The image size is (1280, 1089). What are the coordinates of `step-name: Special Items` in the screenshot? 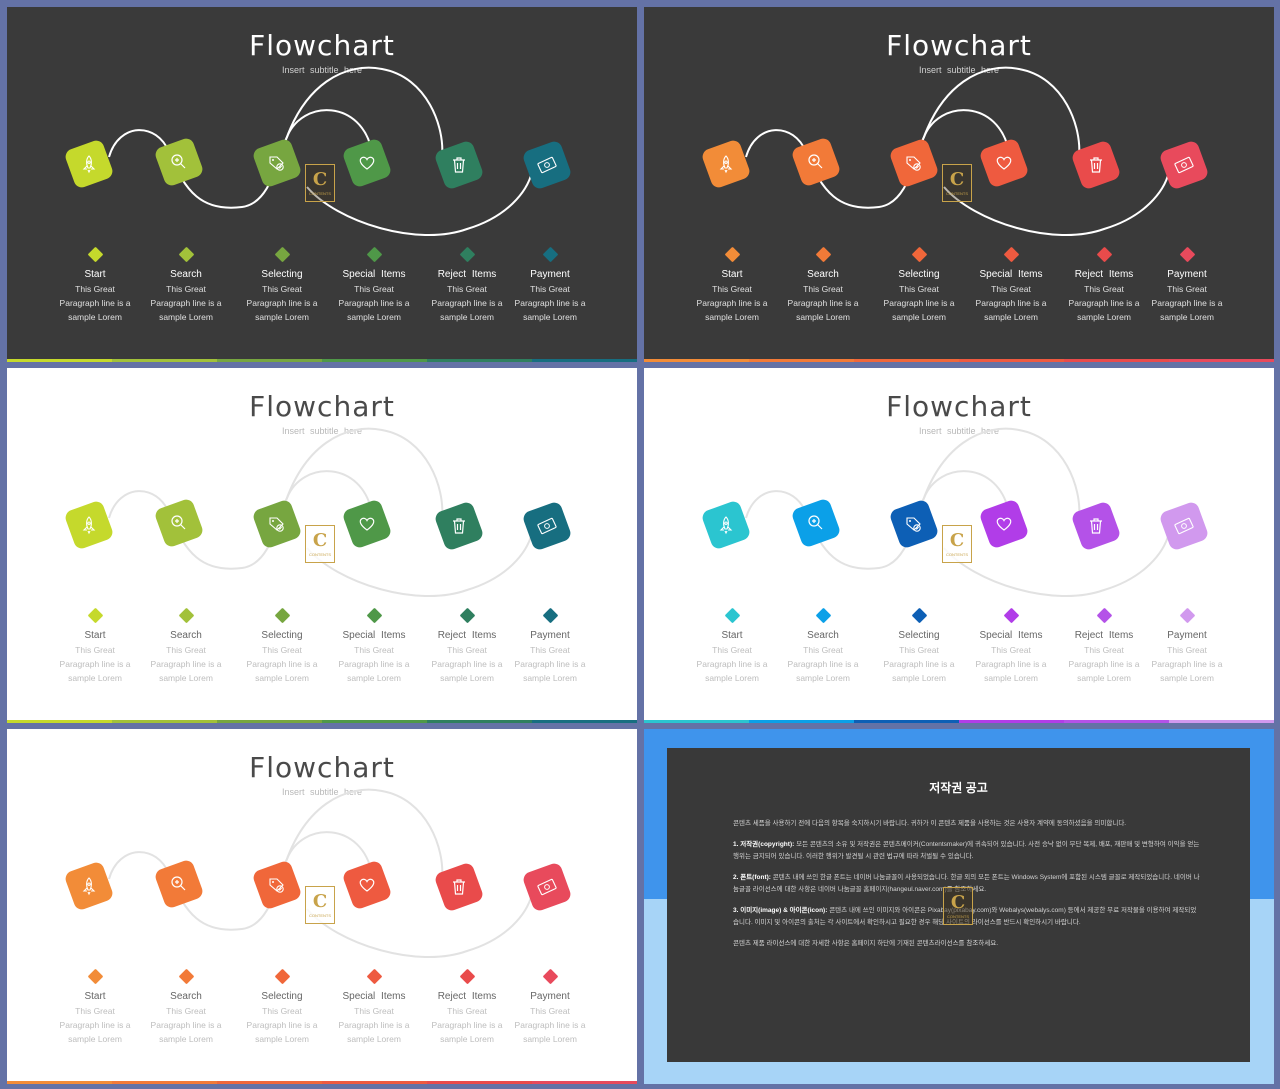 It's located at (374, 274).